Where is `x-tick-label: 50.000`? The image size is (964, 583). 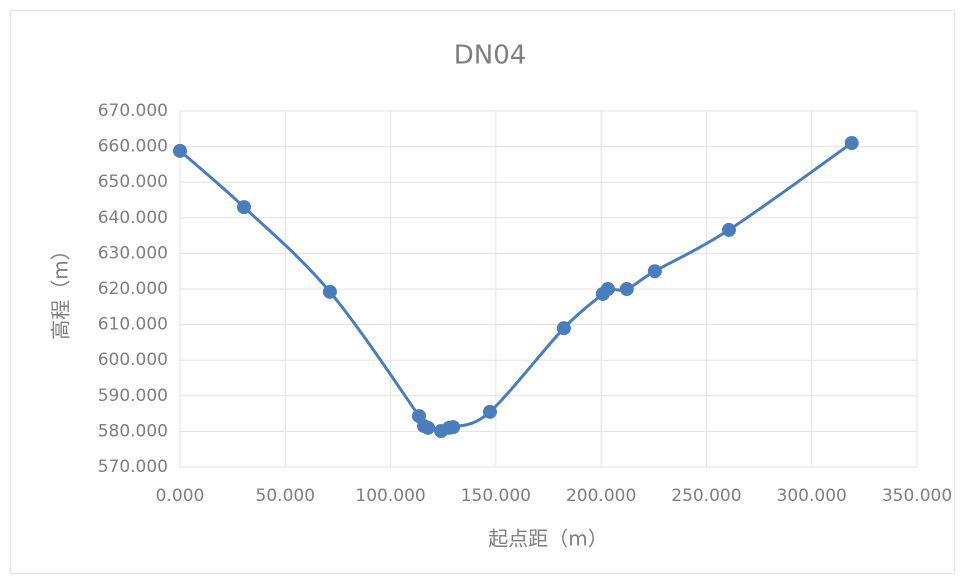 x-tick-label: 50.000 is located at coordinates (285, 496).